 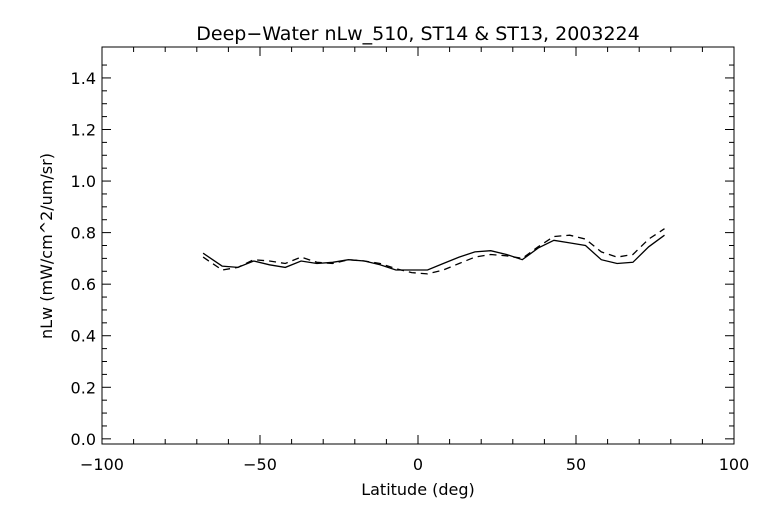 What do you see at coordinates (83, 78) in the screenshot?
I see `y-tick-label: 1.4` at bounding box center [83, 78].